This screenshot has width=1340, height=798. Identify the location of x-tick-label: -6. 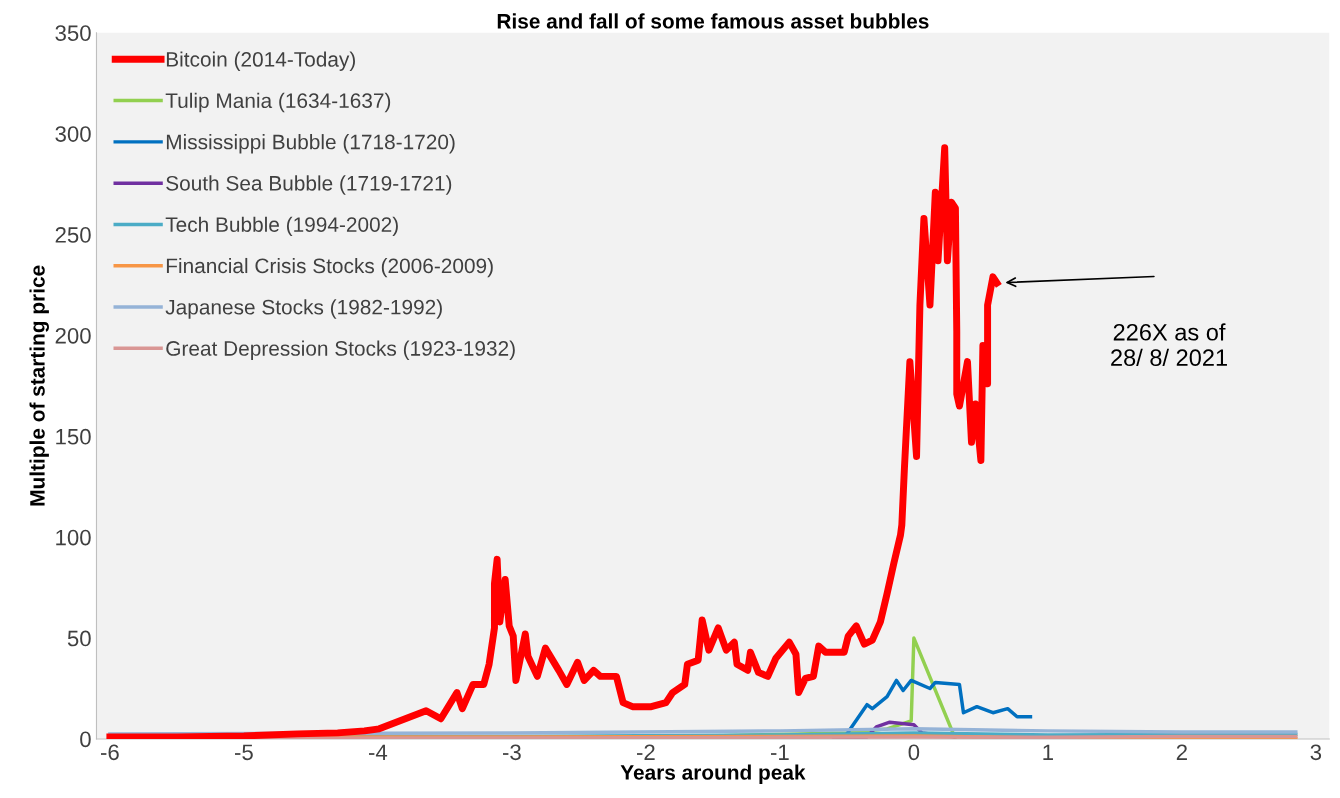
(109, 752).